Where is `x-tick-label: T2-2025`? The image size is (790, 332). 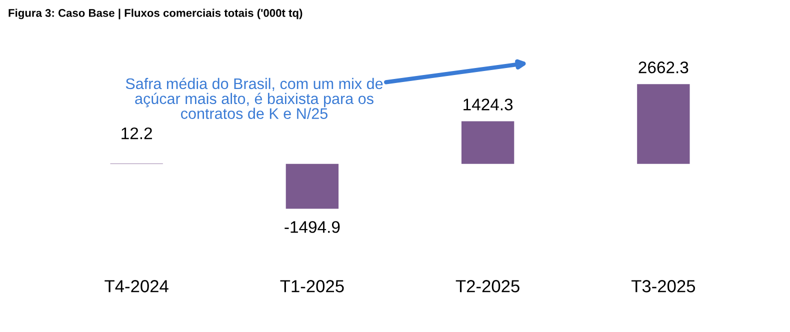
x-tick-label: T2-2025 is located at coordinates (488, 286).